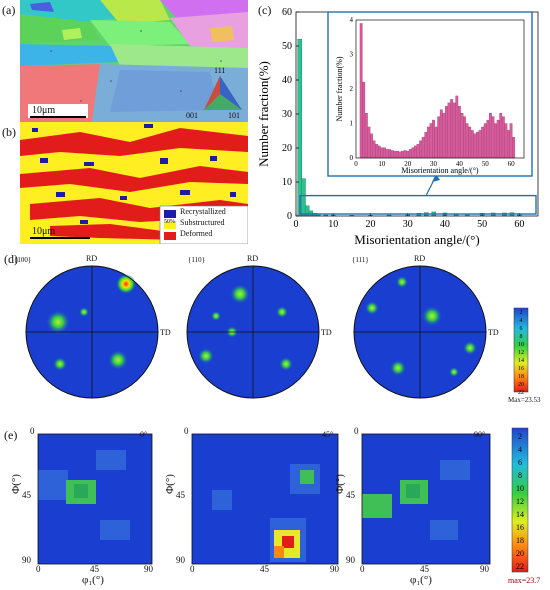  I want to click on x-tick-label-2: 20, so click(370, 224).